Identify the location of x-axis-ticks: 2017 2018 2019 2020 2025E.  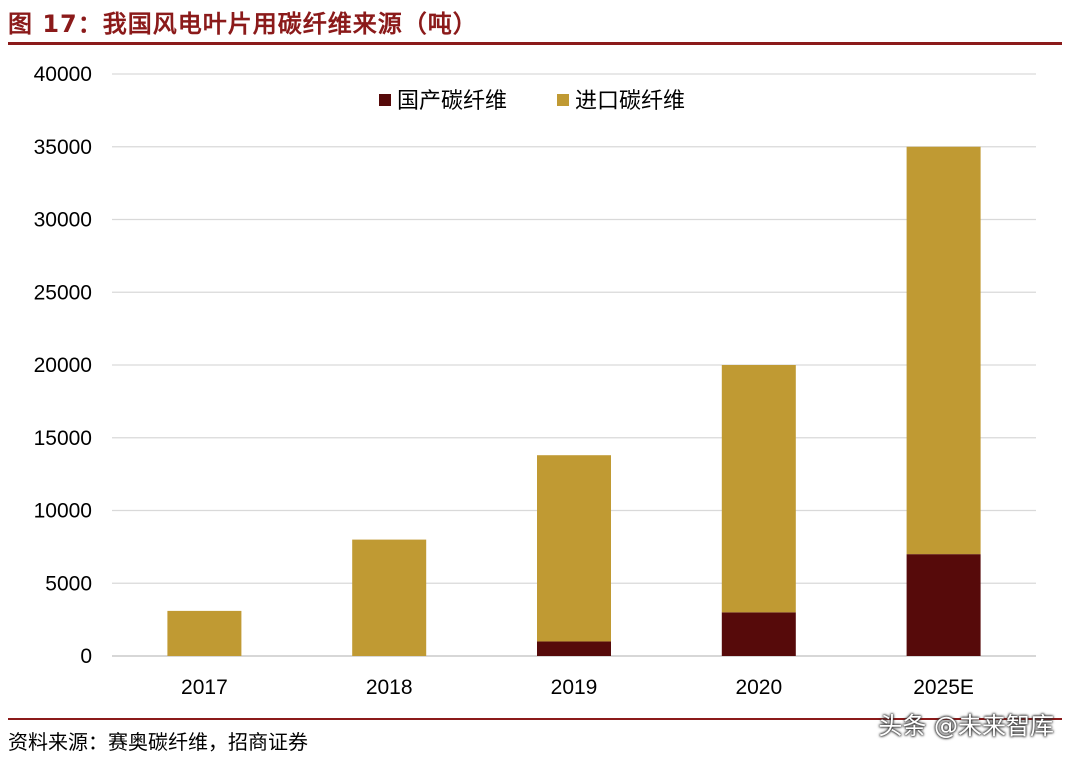
(577, 687).